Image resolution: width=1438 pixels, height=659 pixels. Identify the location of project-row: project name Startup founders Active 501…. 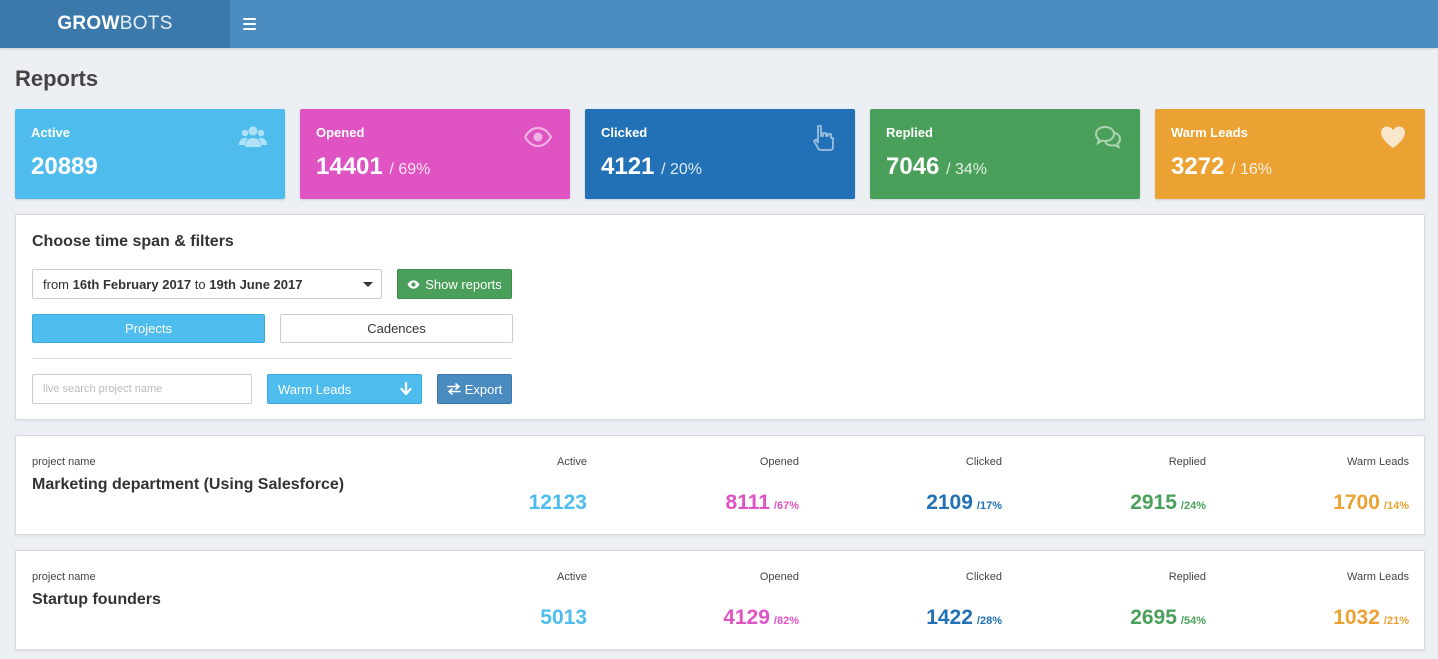
(720, 600).